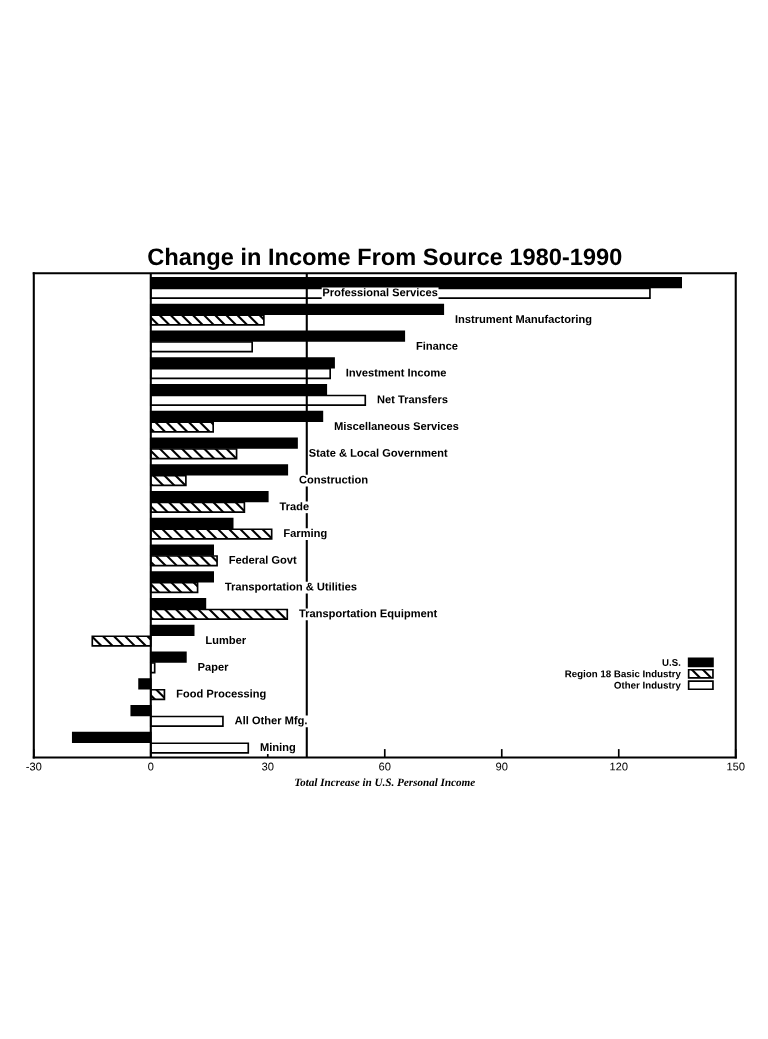  I want to click on x-tick-label: 90, so click(502, 766).